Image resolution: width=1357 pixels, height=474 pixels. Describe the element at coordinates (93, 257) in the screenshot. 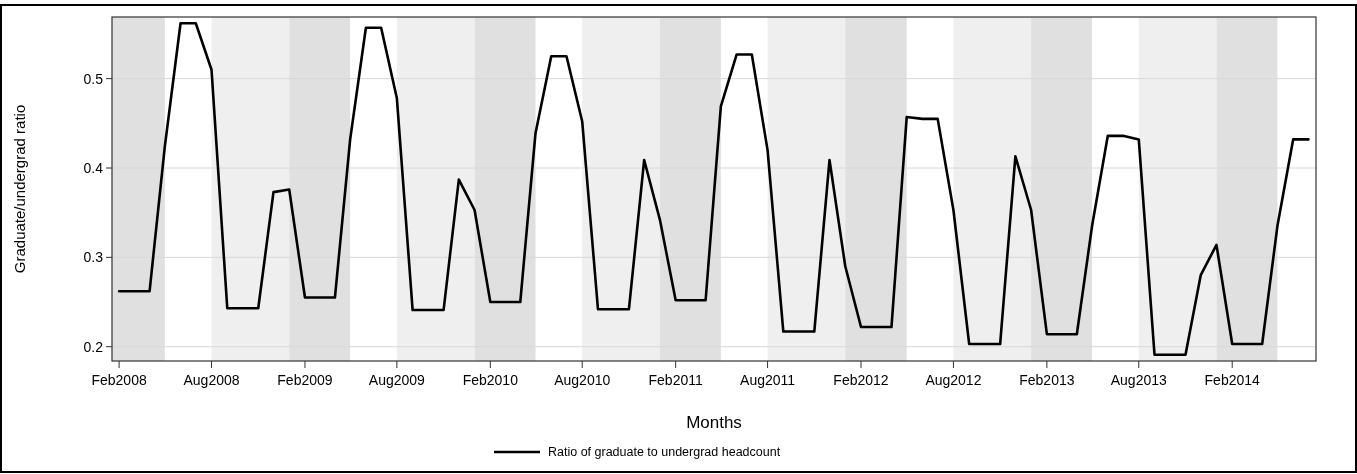

I see `y-tick-label: 0.3` at that location.